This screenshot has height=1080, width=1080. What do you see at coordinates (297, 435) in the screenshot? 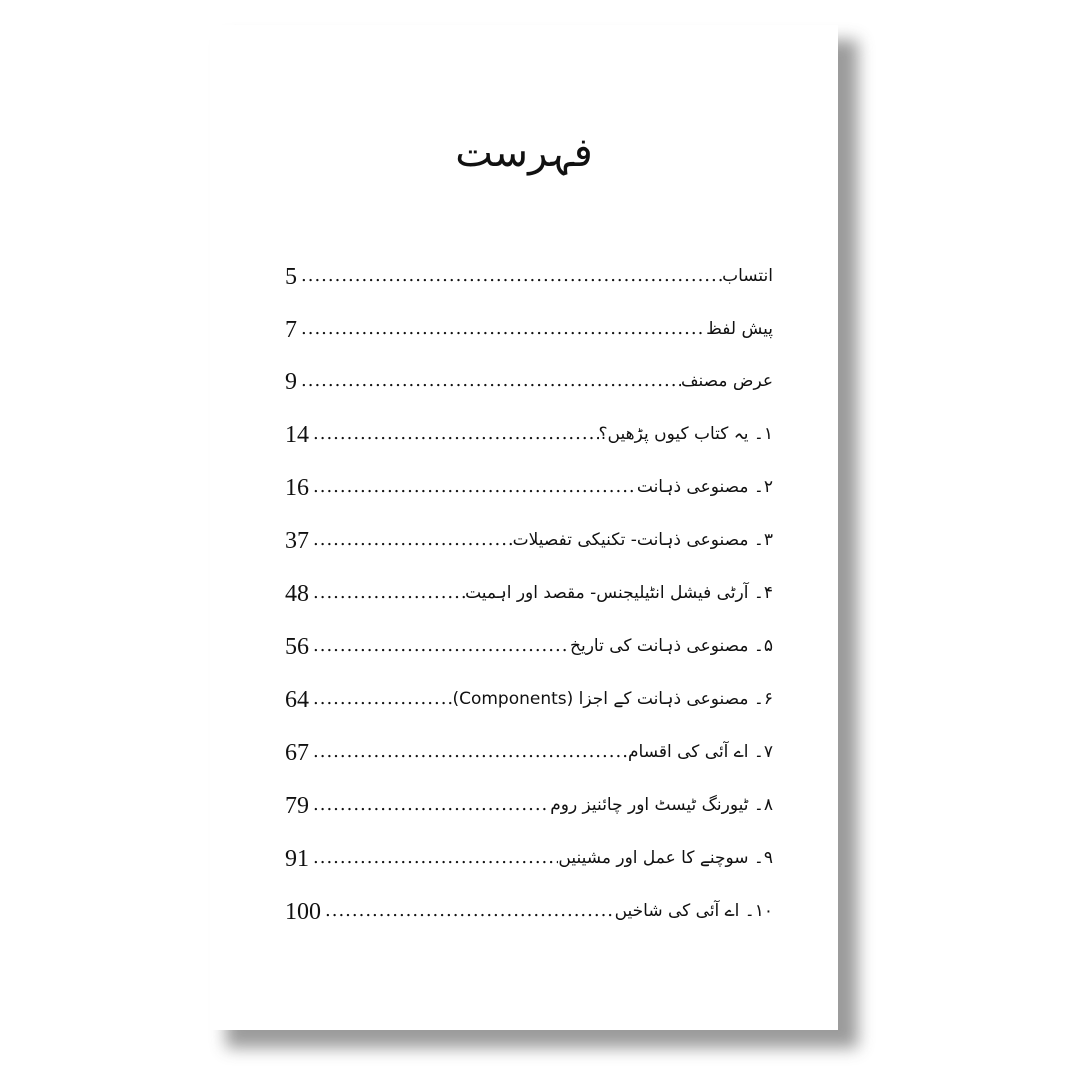
I see `toc-entry-page: 14` at bounding box center [297, 435].